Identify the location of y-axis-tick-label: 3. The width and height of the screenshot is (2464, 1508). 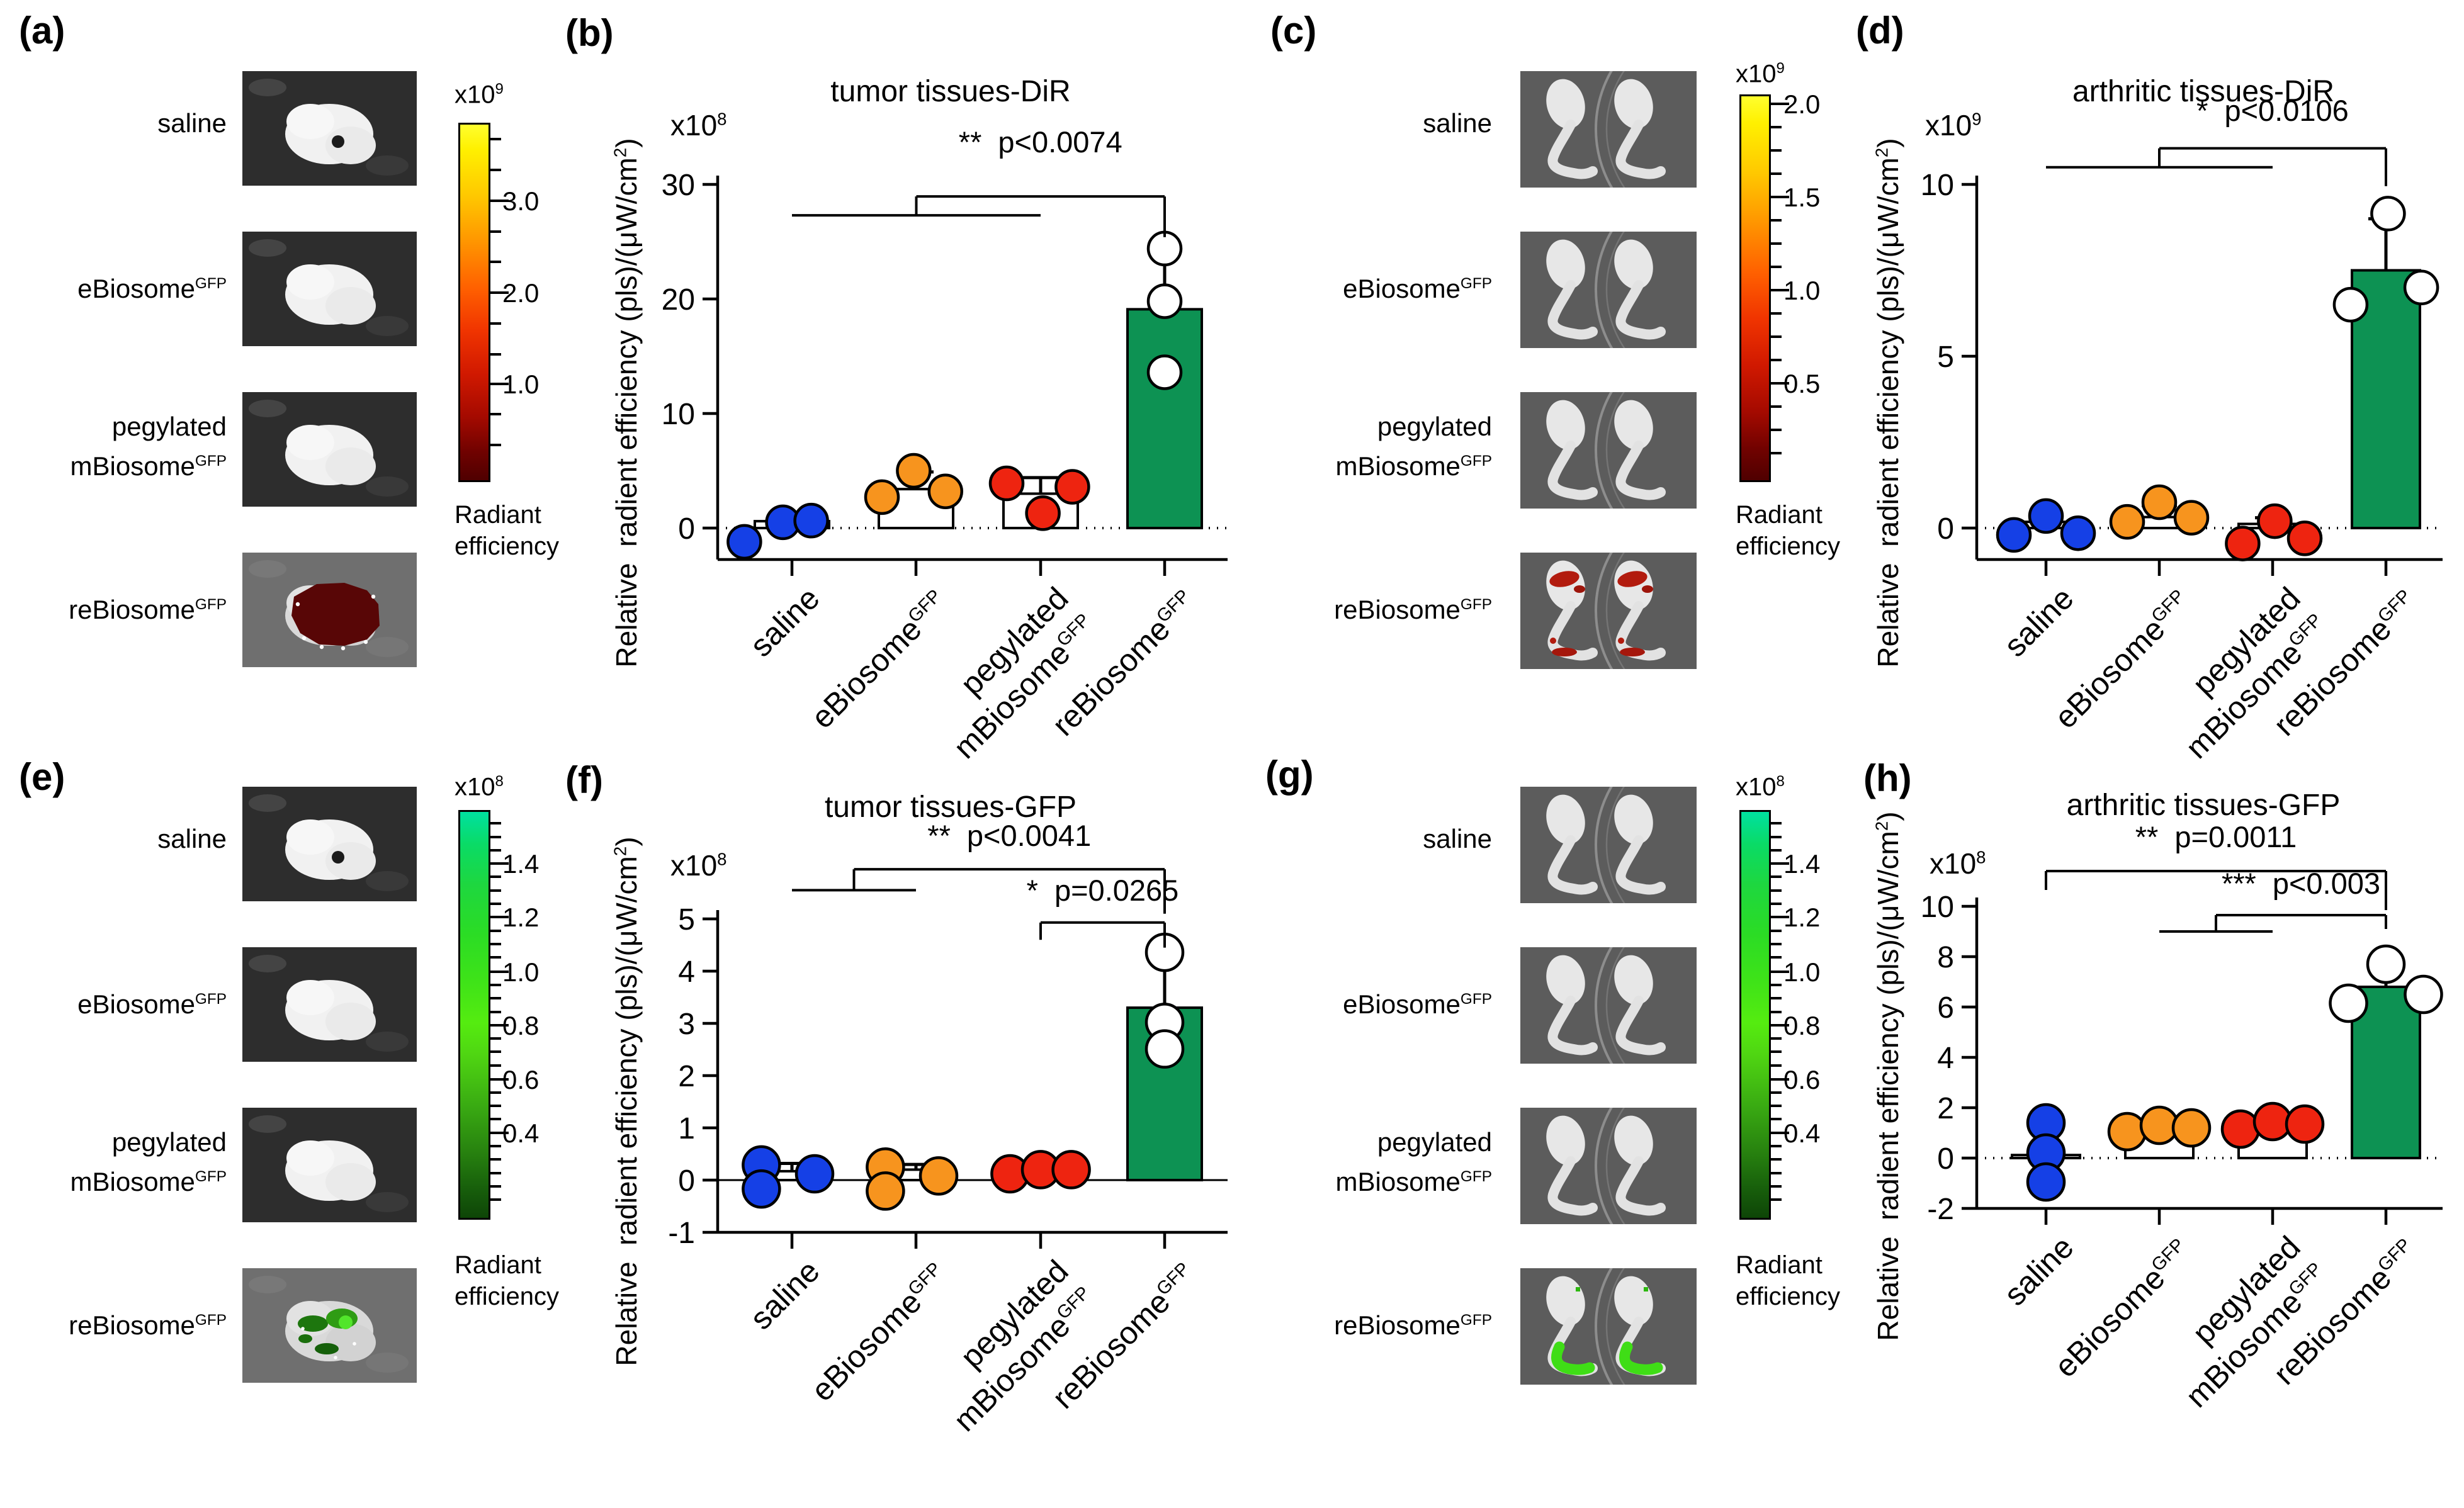
(686, 1024).